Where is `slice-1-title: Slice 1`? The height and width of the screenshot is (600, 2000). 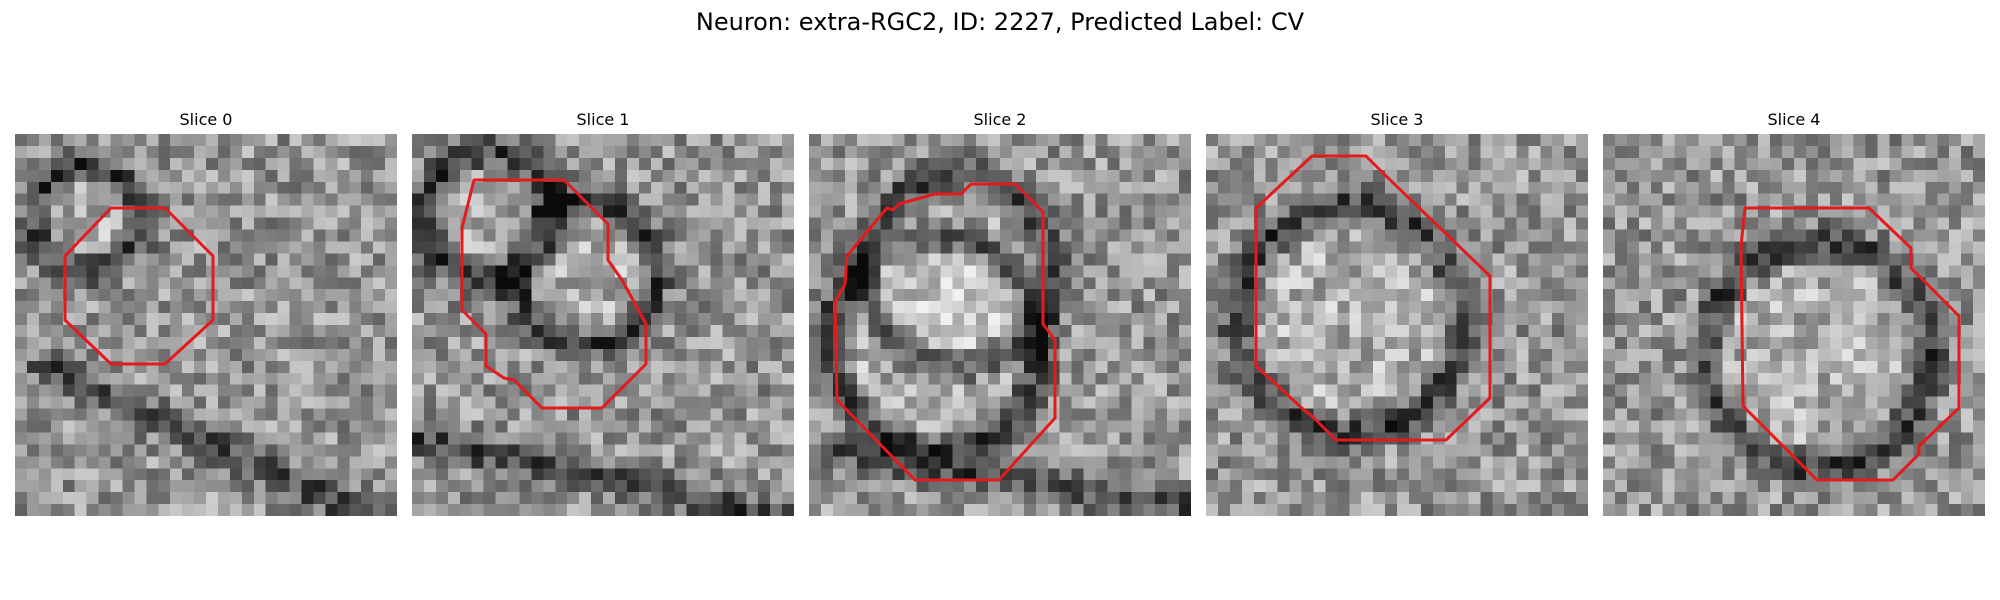
slice-1-title: Slice 1 is located at coordinates (603, 119).